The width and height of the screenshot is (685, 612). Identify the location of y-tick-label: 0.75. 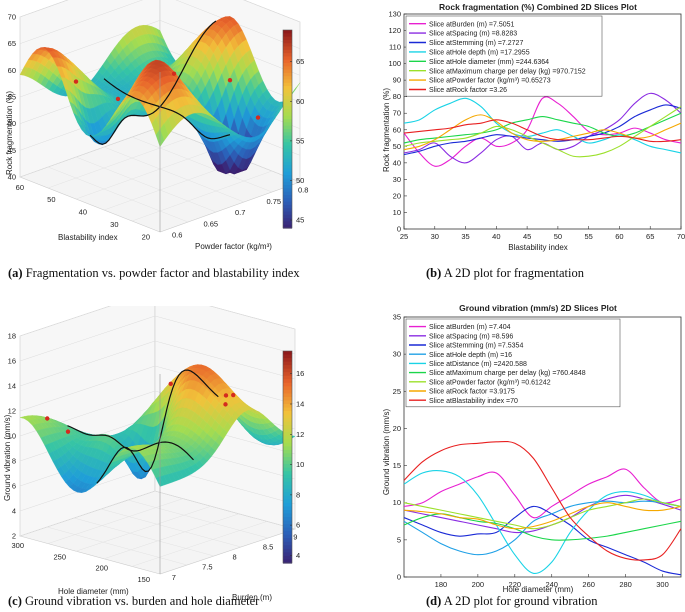
(274, 201).